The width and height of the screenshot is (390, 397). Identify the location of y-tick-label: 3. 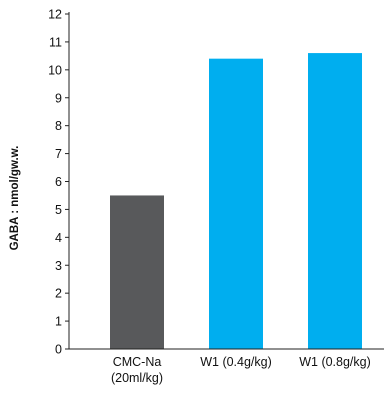
(58, 266).